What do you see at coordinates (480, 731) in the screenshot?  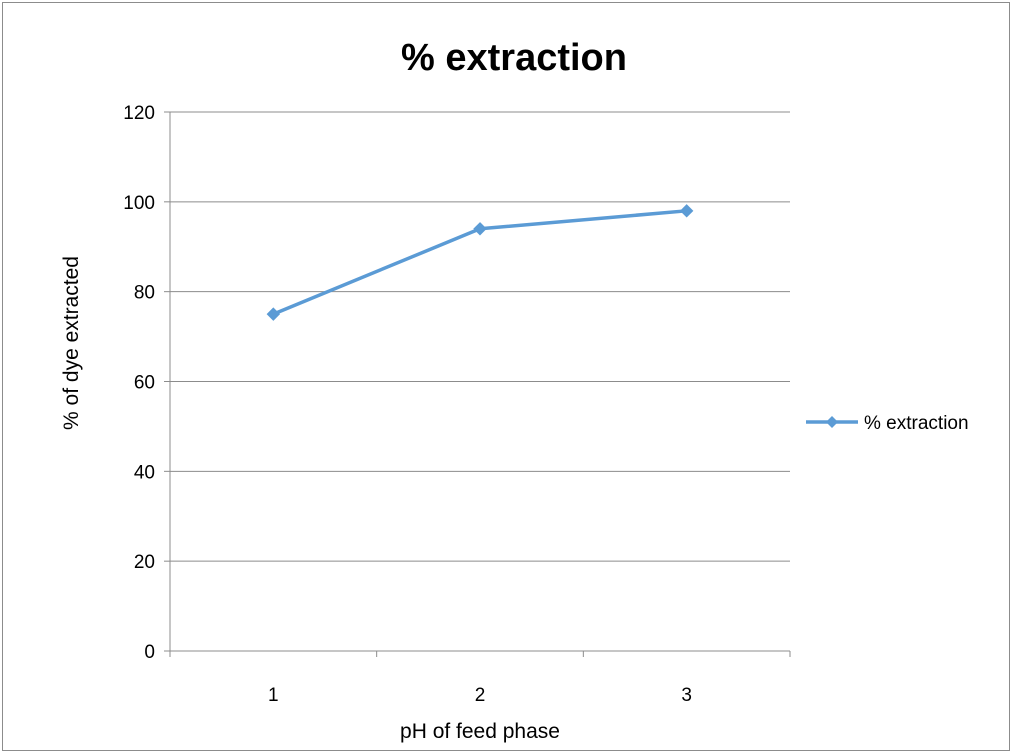 I see `x-axis-label: pH of feed phase` at bounding box center [480, 731].